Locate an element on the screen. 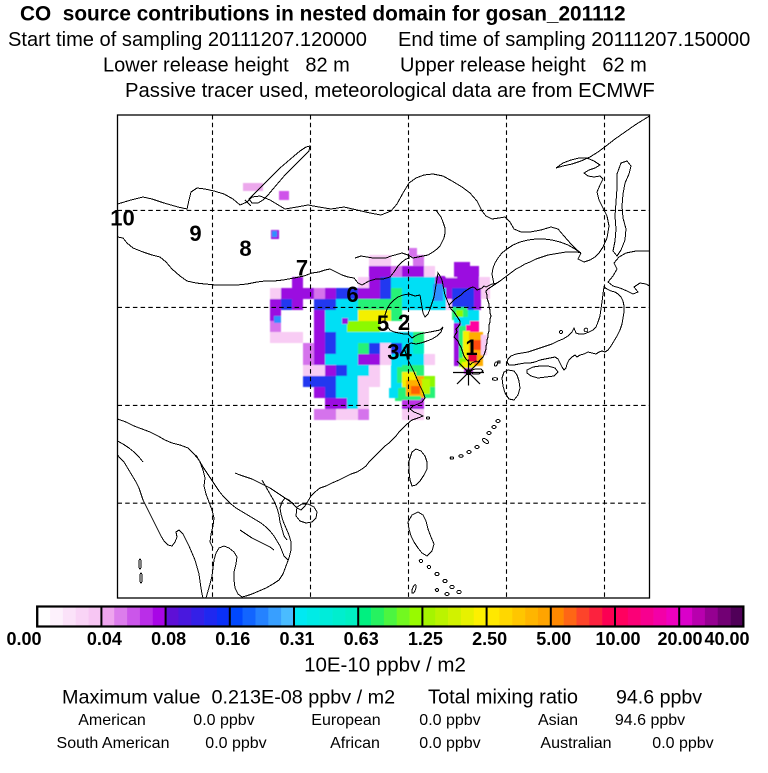 This screenshot has height=773, width=768. svg-text: American is located at coordinates (112, 720).